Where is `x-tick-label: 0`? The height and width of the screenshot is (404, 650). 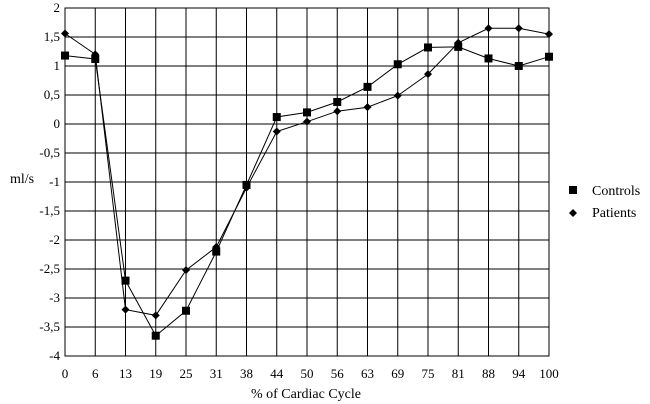 x-tick-label: 0 is located at coordinates (65, 373).